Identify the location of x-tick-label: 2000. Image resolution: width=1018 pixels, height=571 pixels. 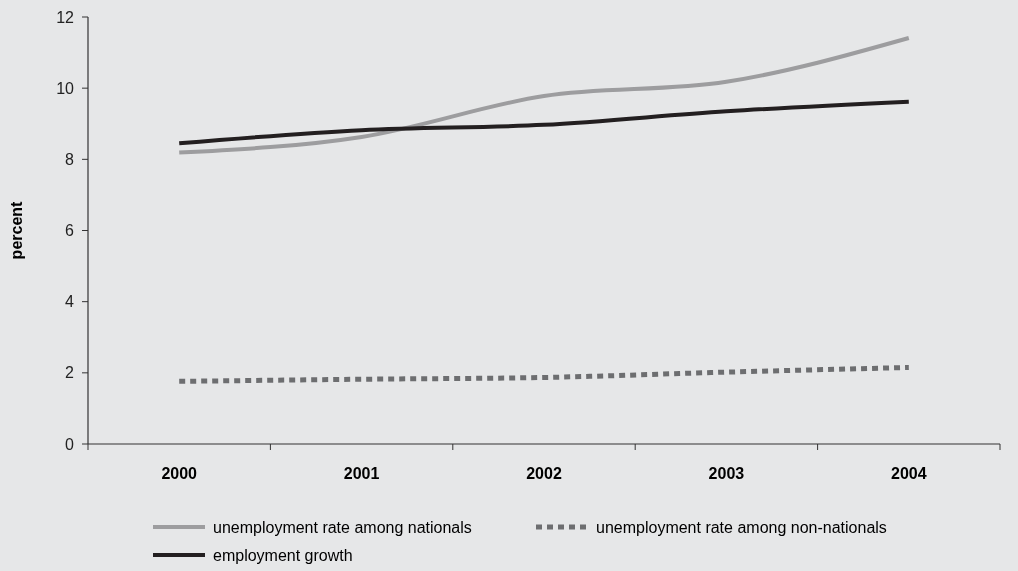
(179, 473).